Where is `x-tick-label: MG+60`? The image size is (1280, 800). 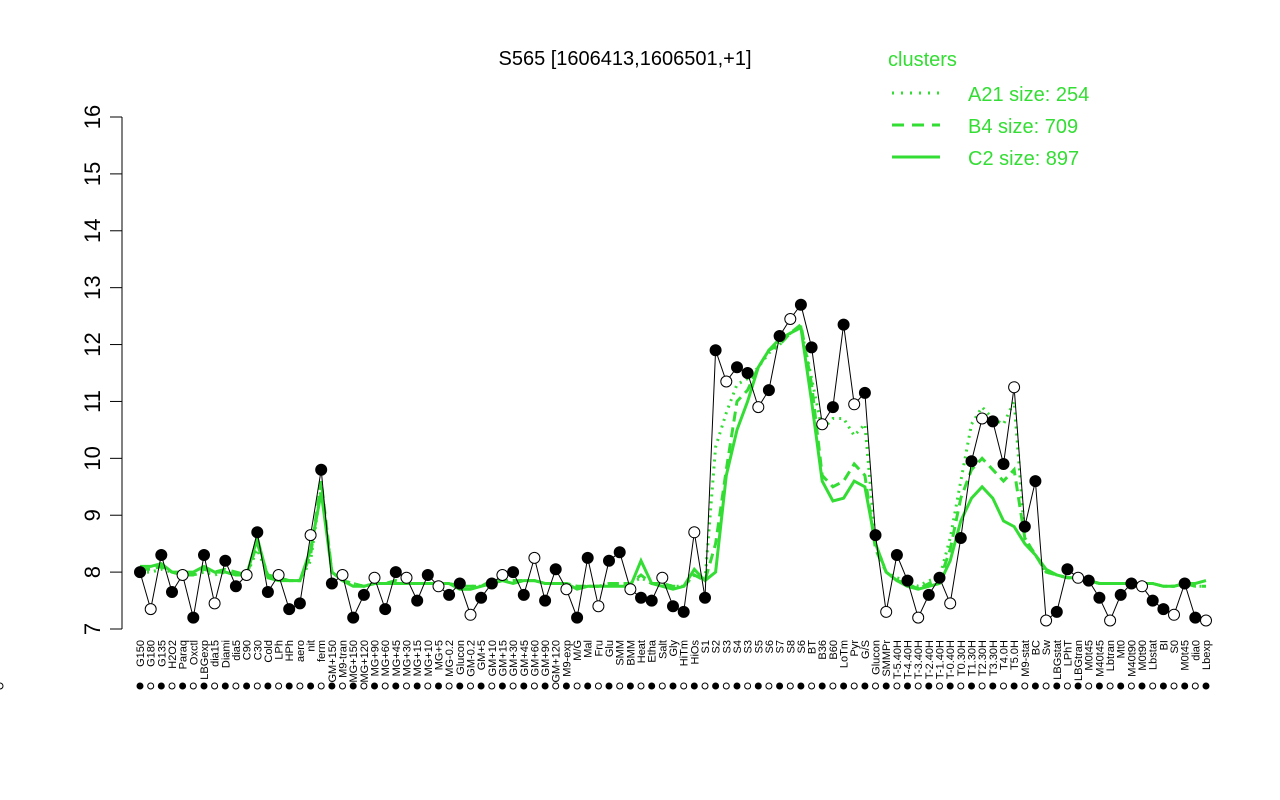
x-tick-label: MG+60 is located at coordinates (386, 658).